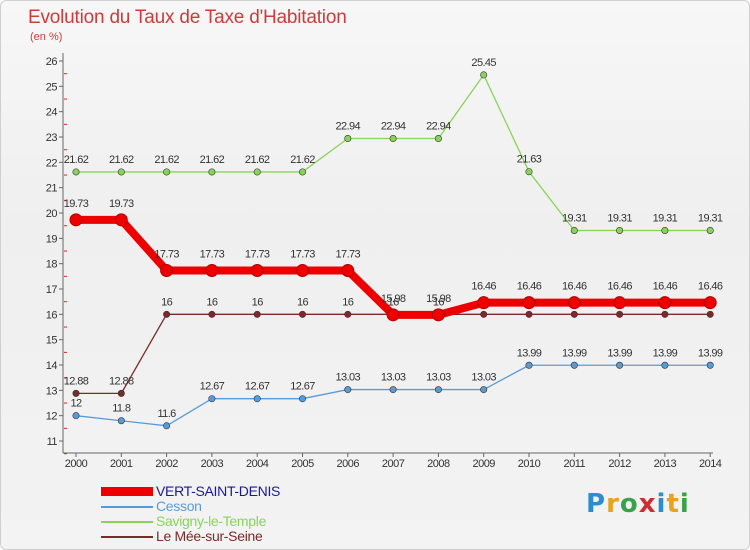  Describe the element at coordinates (619, 464) in the screenshot. I see `x-tick-label: 2012` at that location.